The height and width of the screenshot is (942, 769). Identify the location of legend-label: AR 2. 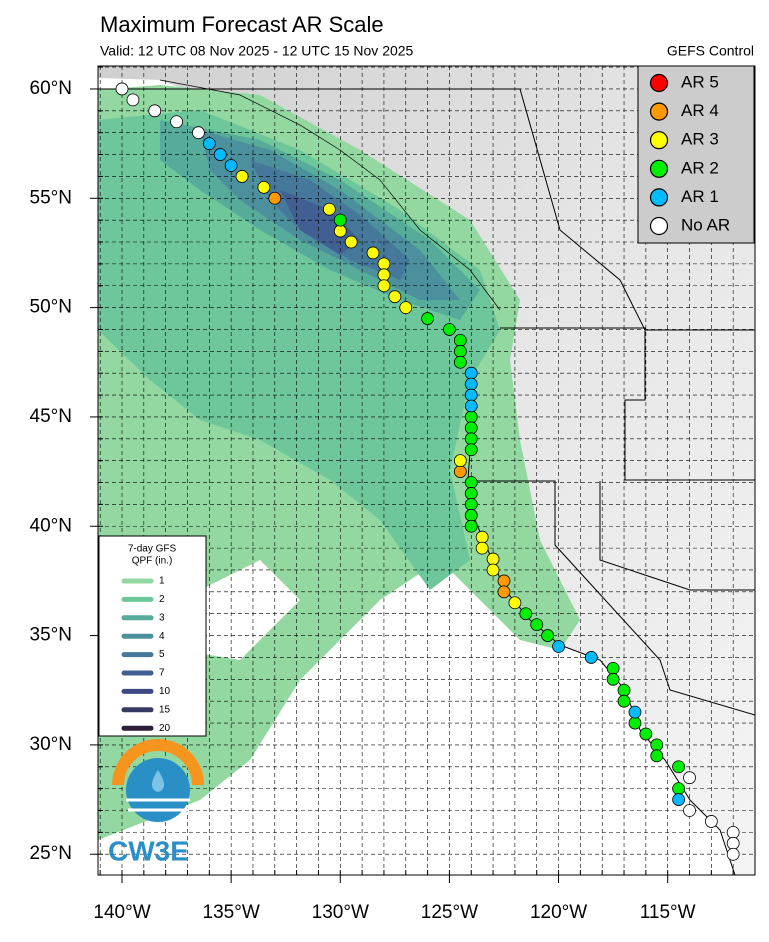
(700, 167).